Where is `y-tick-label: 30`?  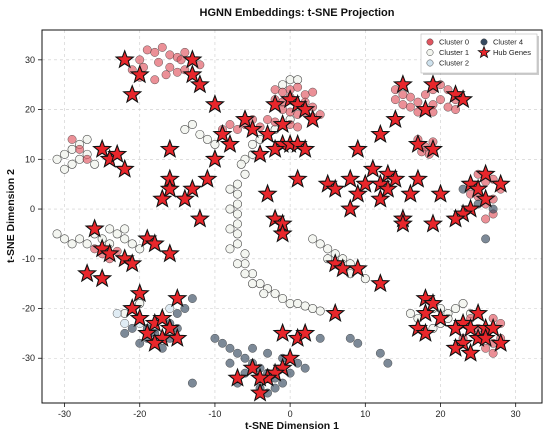
y-tick-label: 30 is located at coordinates (30, 60).